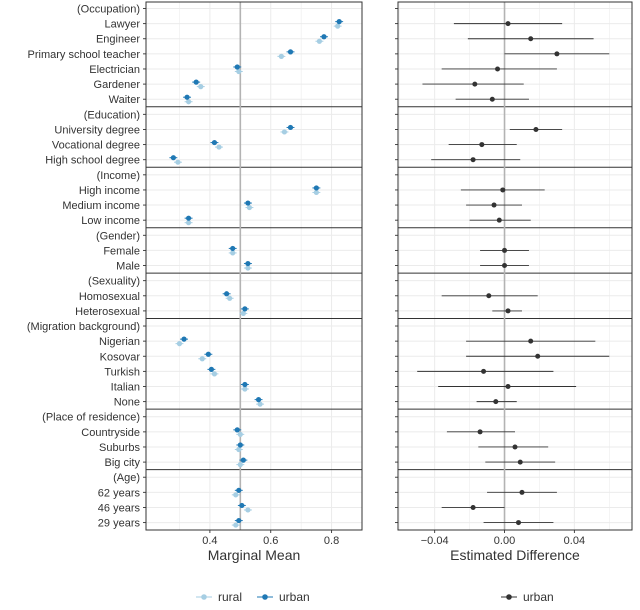  What do you see at coordinates (240, 445) in the screenshot?
I see `urban-point-suburbs` at bounding box center [240, 445].